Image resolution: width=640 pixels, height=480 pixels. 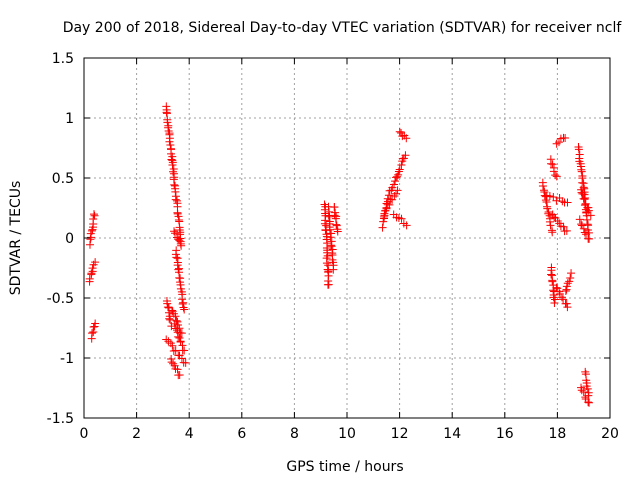 What do you see at coordinates (67, 359) in the screenshot?
I see `y-tick-label: -1` at bounding box center [67, 359].